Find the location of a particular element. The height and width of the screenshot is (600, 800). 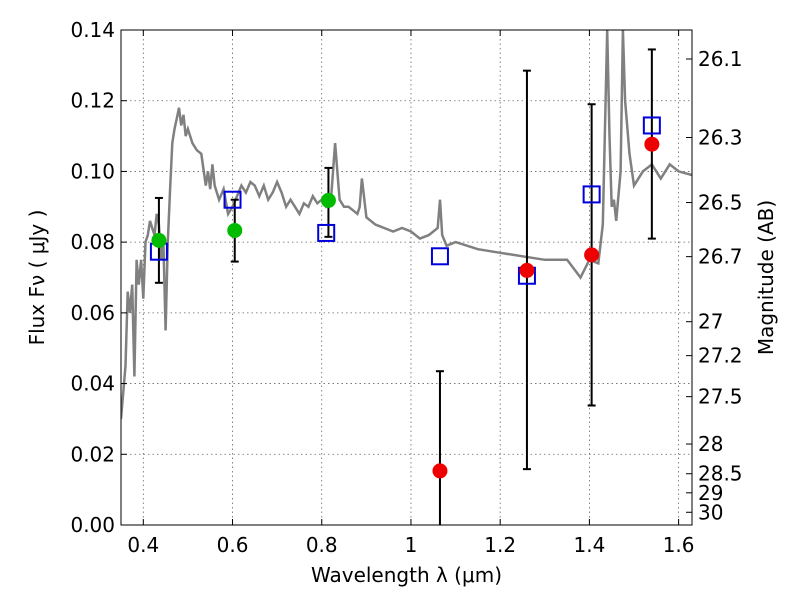

x-tick-label: 1.2 is located at coordinates (500, 545).